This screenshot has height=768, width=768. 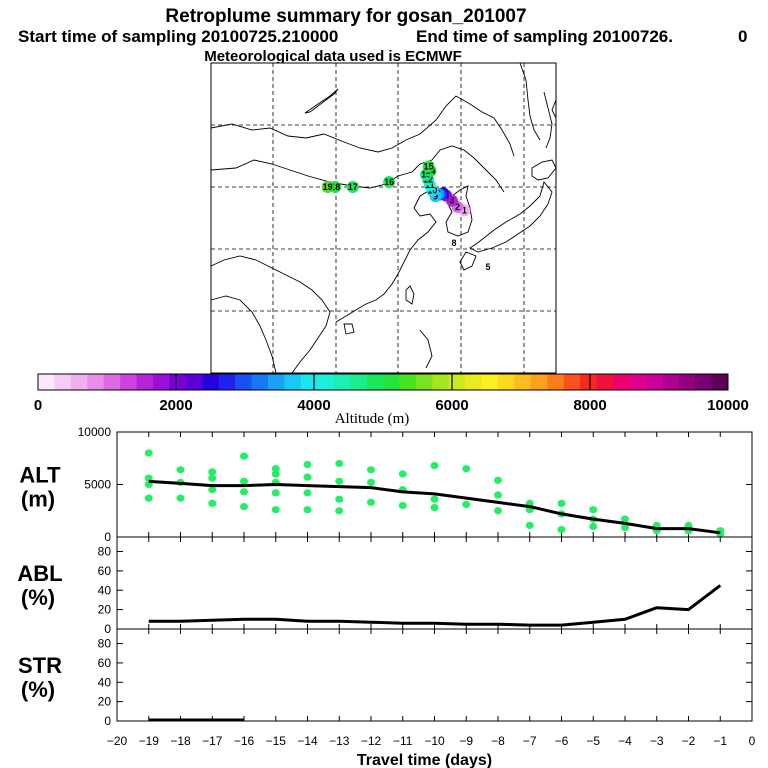 I want to click on colorbar-tick-label: 2000, so click(x=175, y=405).